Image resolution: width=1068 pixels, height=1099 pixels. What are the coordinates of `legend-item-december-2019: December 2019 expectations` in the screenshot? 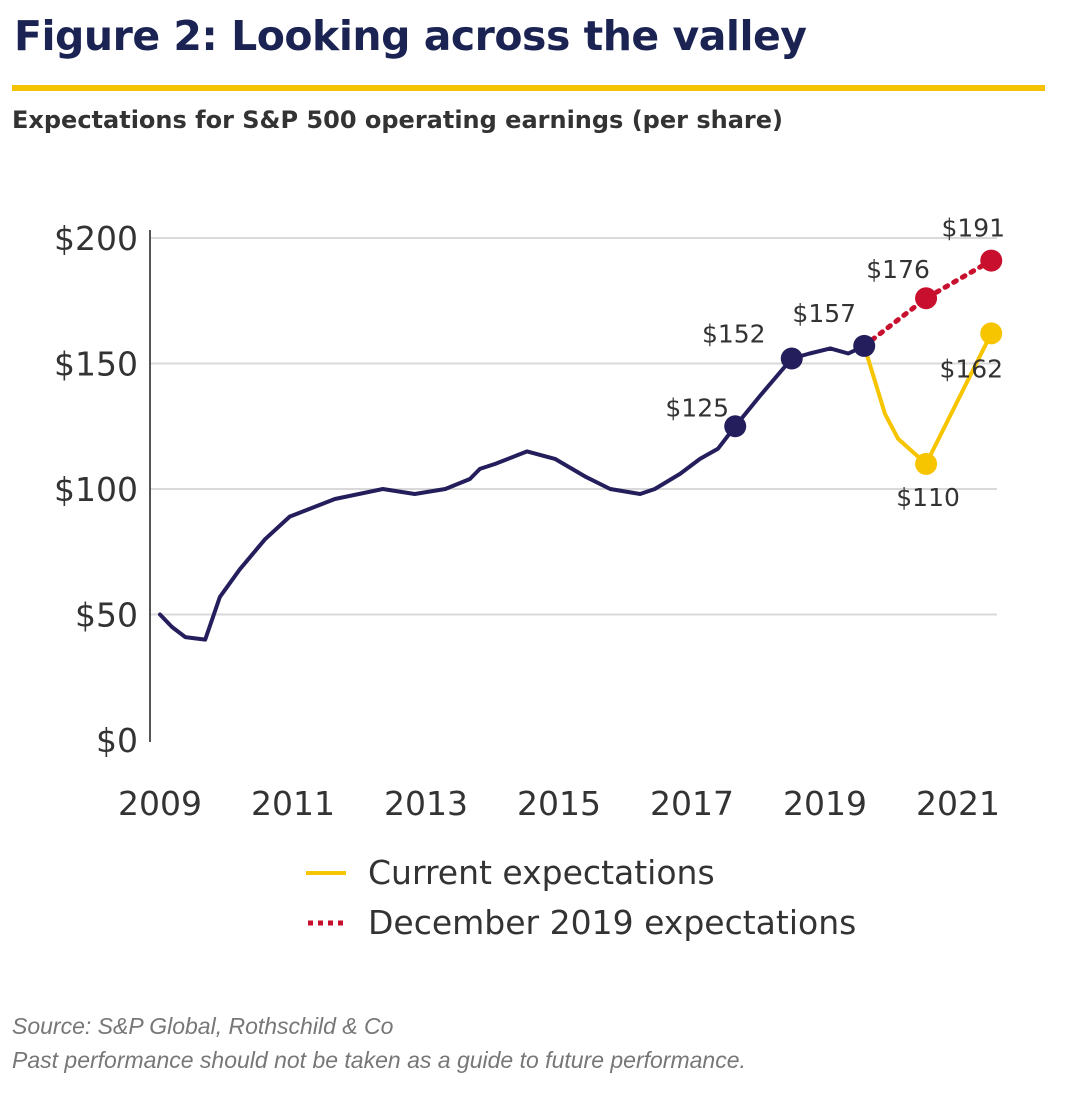 It's located at (581, 922).